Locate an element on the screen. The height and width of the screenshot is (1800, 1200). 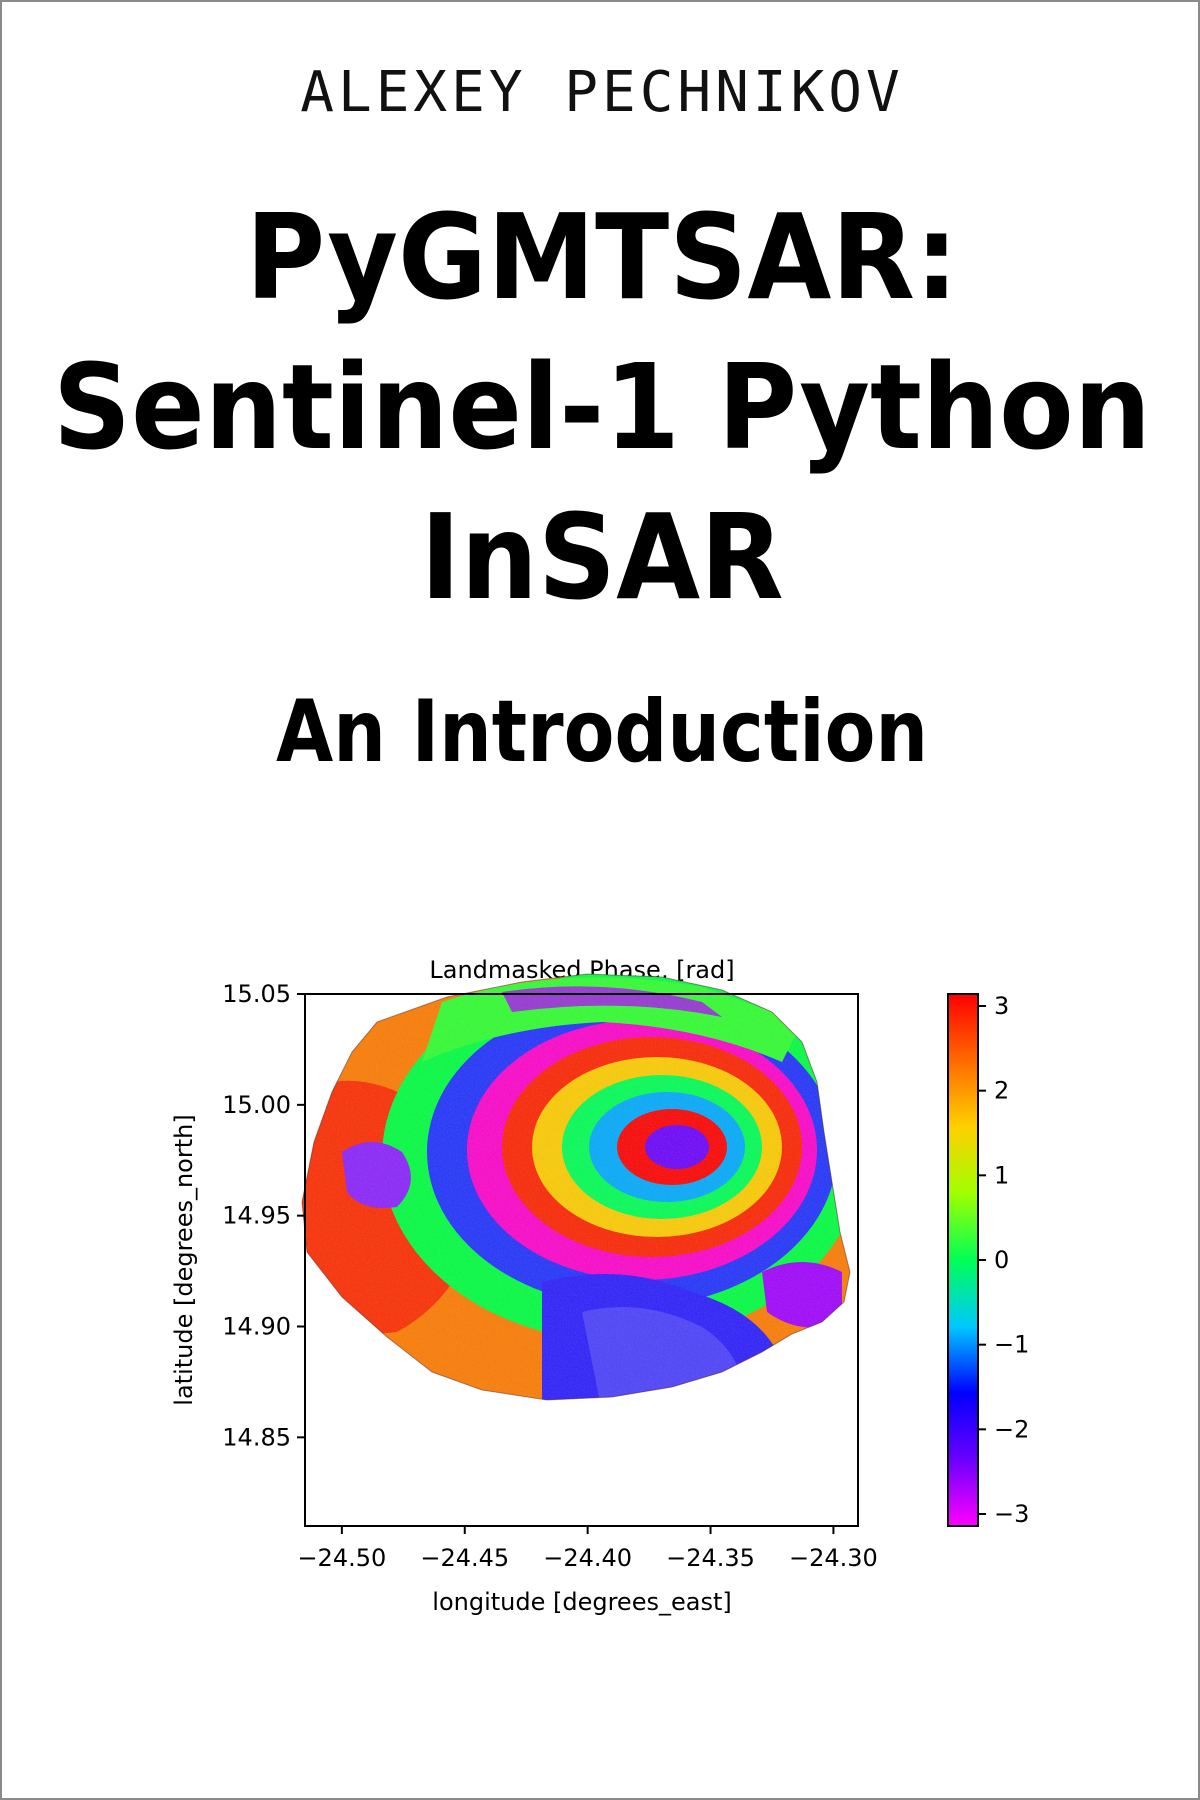
title-line-3: InSAR is located at coordinates (602, 557).